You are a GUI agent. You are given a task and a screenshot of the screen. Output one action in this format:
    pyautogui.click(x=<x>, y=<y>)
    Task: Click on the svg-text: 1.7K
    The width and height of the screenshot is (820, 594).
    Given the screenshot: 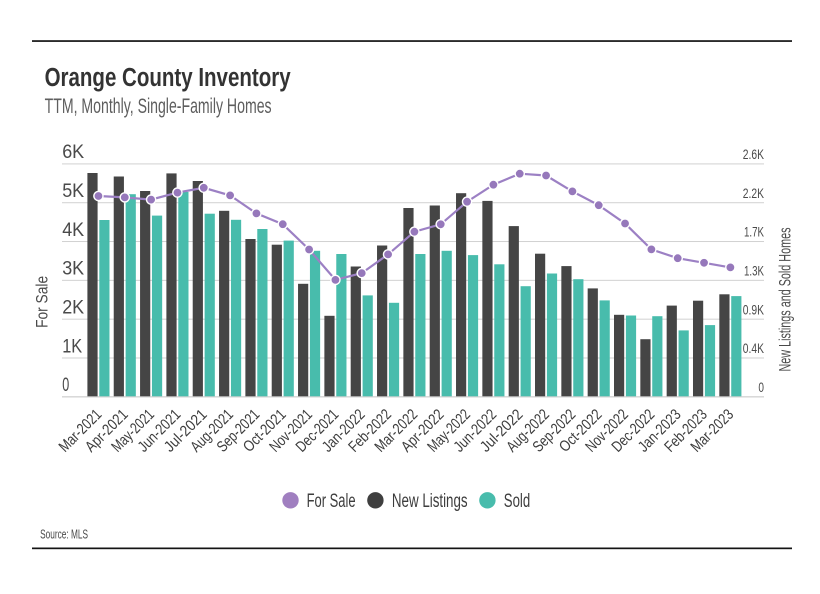 What is the action you would take?
    pyautogui.click(x=754, y=232)
    